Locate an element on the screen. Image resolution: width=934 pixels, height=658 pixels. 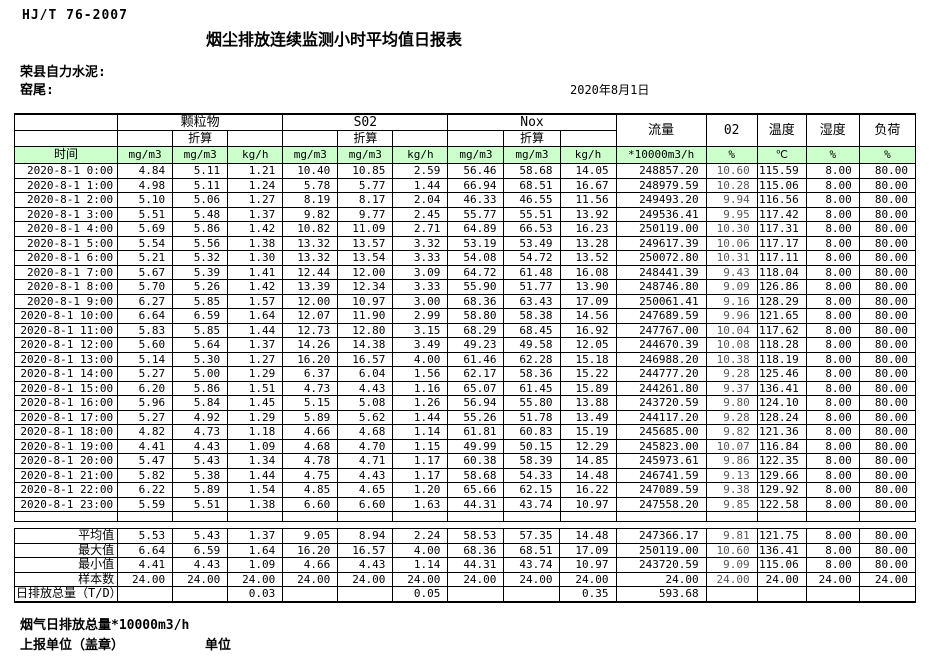
cell-so2-kgh: 2.59 is located at coordinates (420, 171).